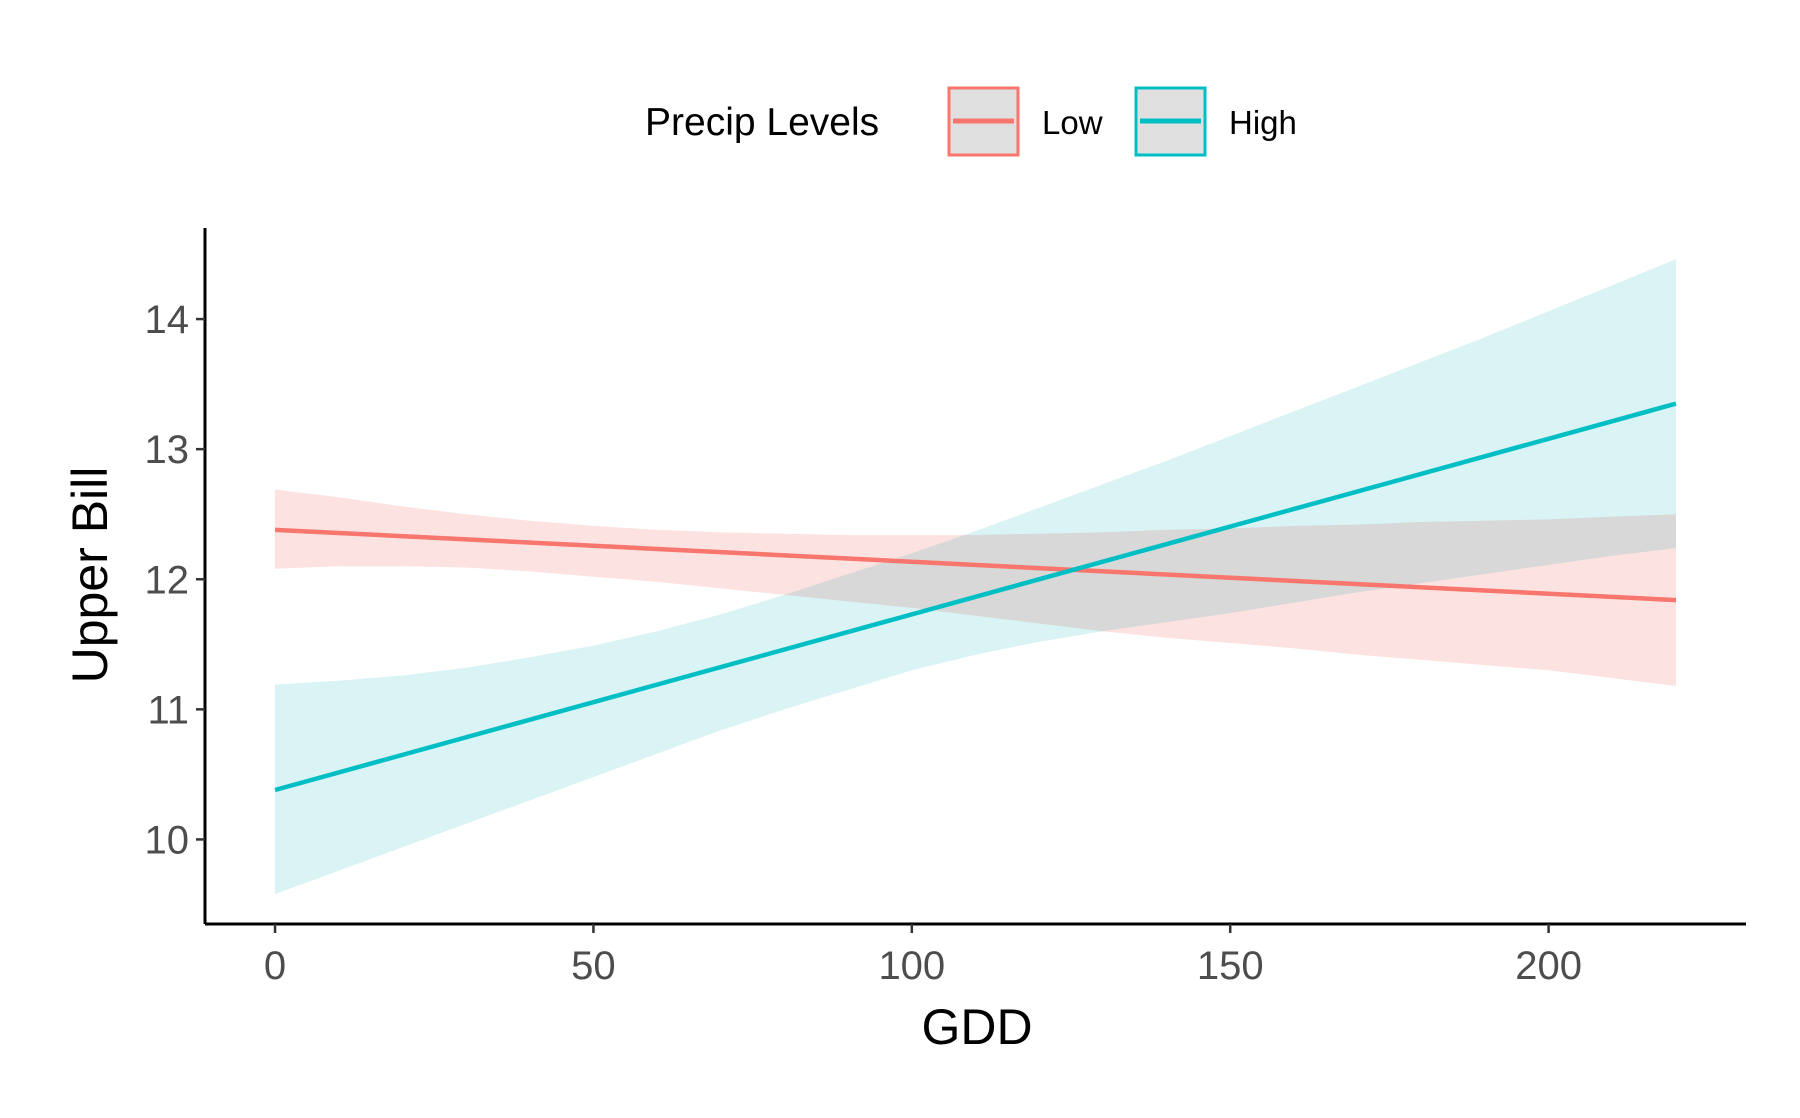 This screenshot has height=1118, width=1800. Describe the element at coordinates (762, 122) in the screenshot. I see `legend-title: Precip Levels` at that location.